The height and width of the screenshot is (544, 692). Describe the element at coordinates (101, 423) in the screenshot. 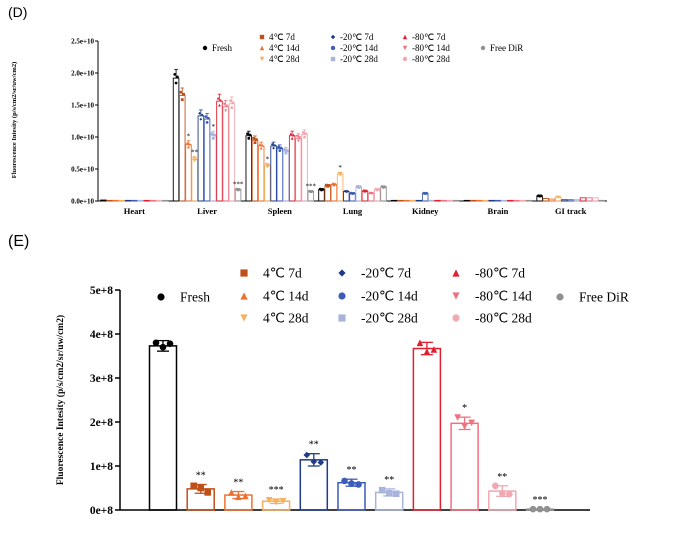

I see `e-y-tick-label: 2e+8` at that location.